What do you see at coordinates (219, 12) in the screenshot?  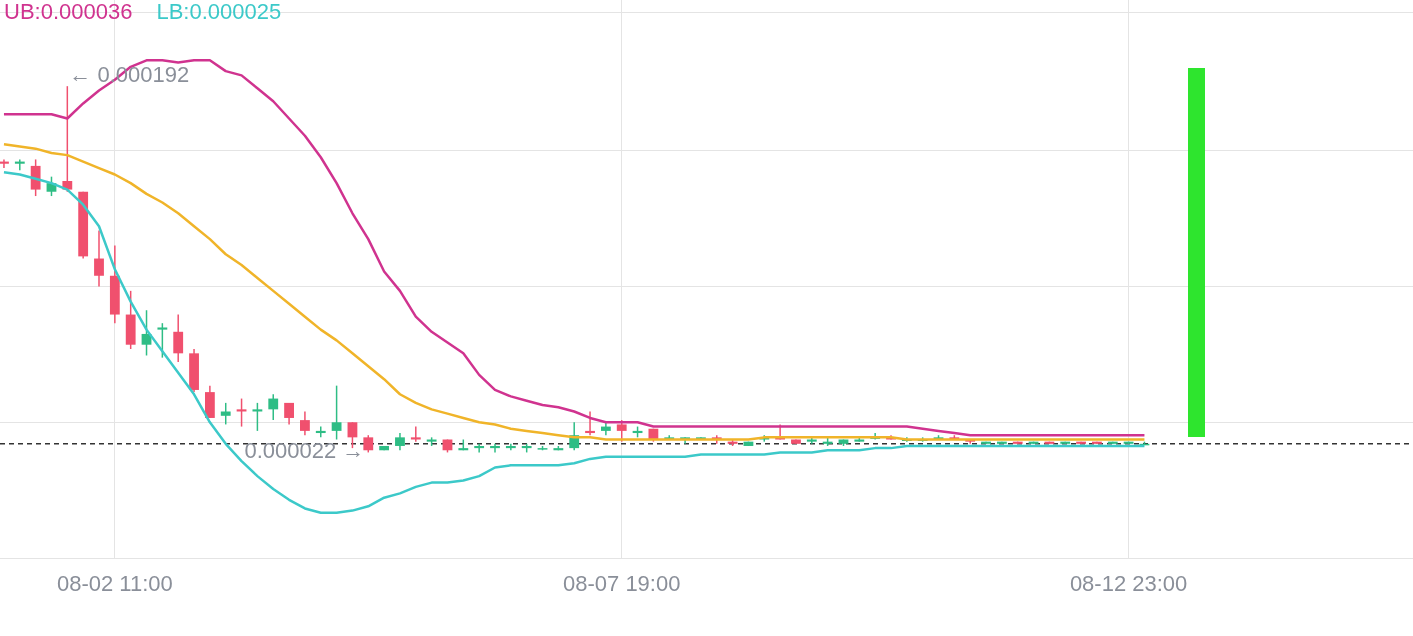 I see `text: LB:0.000025` at bounding box center [219, 12].